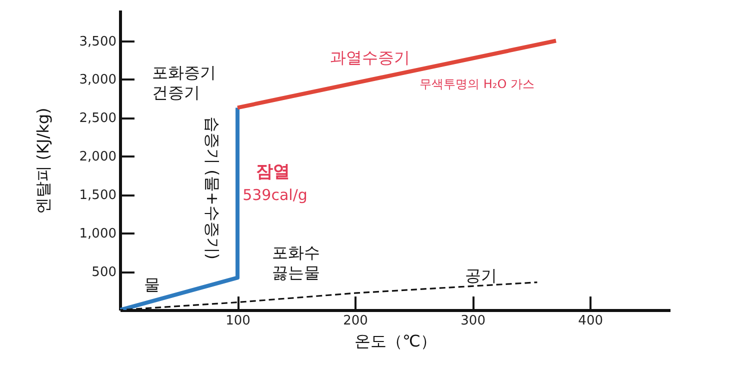 This screenshot has height=372, width=740. What do you see at coordinates (184, 82) in the screenshot?
I see `annotation: 포화증기 건증기` at bounding box center [184, 82].